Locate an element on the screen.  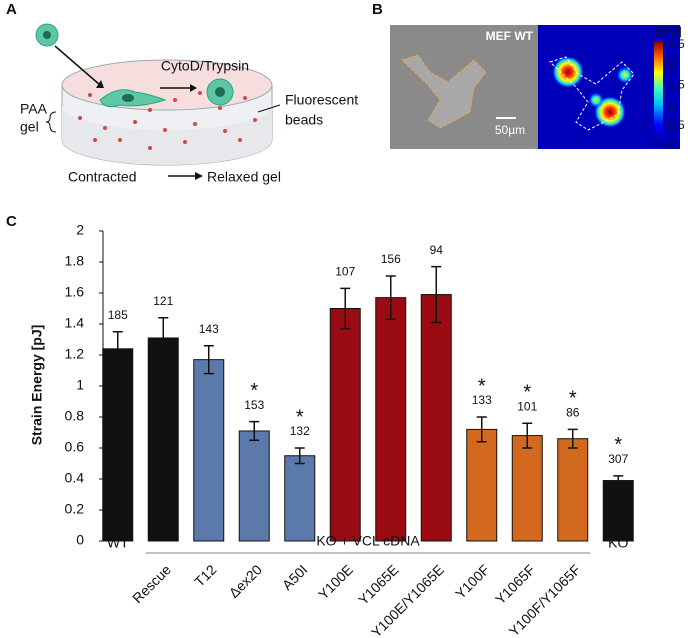
gel-label: gel is located at coordinates (29, 127).